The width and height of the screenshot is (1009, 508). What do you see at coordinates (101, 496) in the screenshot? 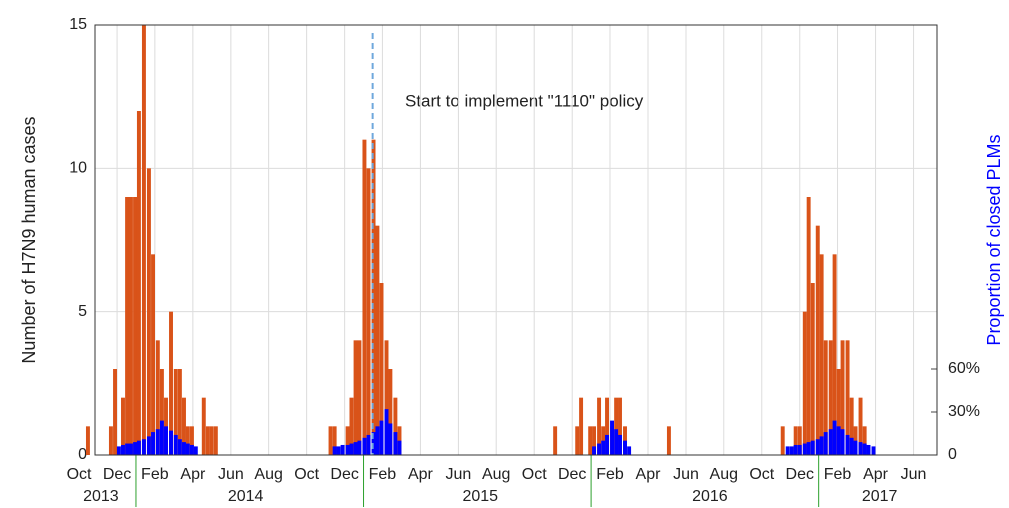
I see `year-label: 2013` at bounding box center [101, 496].